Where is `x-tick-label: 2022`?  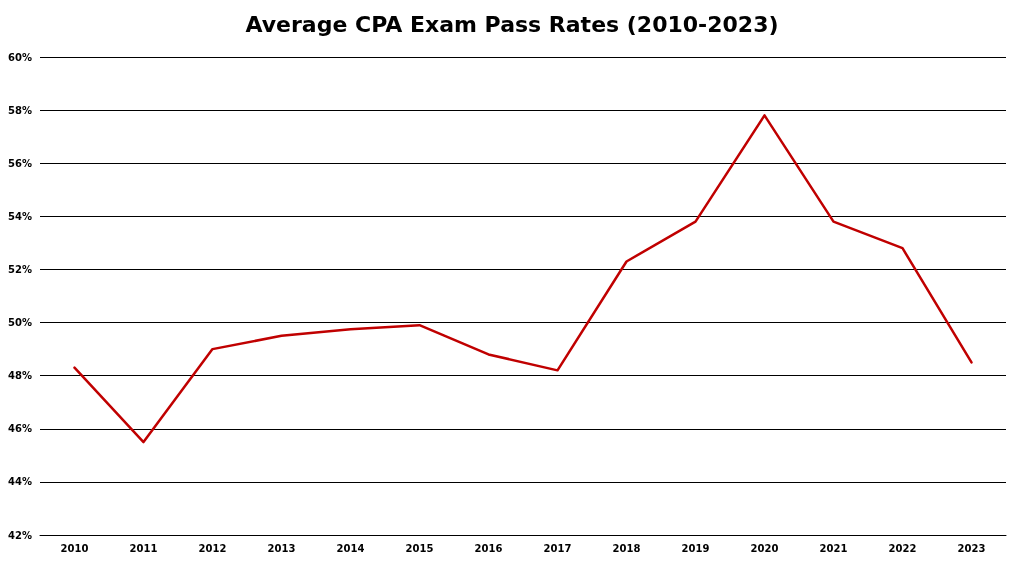 x-tick-label: 2022 is located at coordinates (902, 548).